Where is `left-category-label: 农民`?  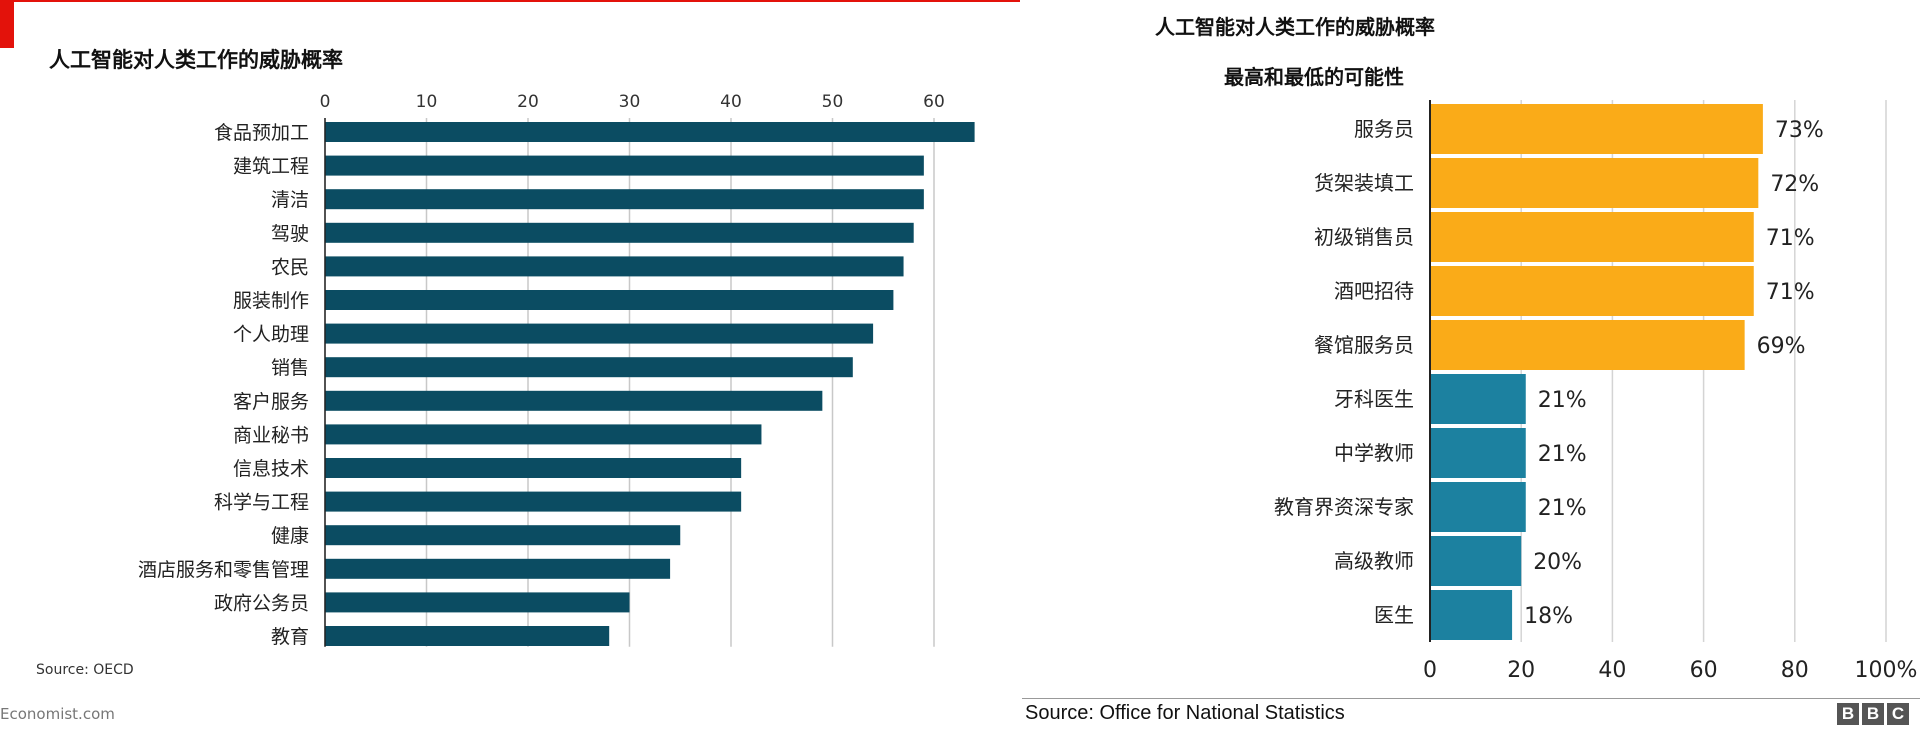 left-category-label: 农民 is located at coordinates (290, 267).